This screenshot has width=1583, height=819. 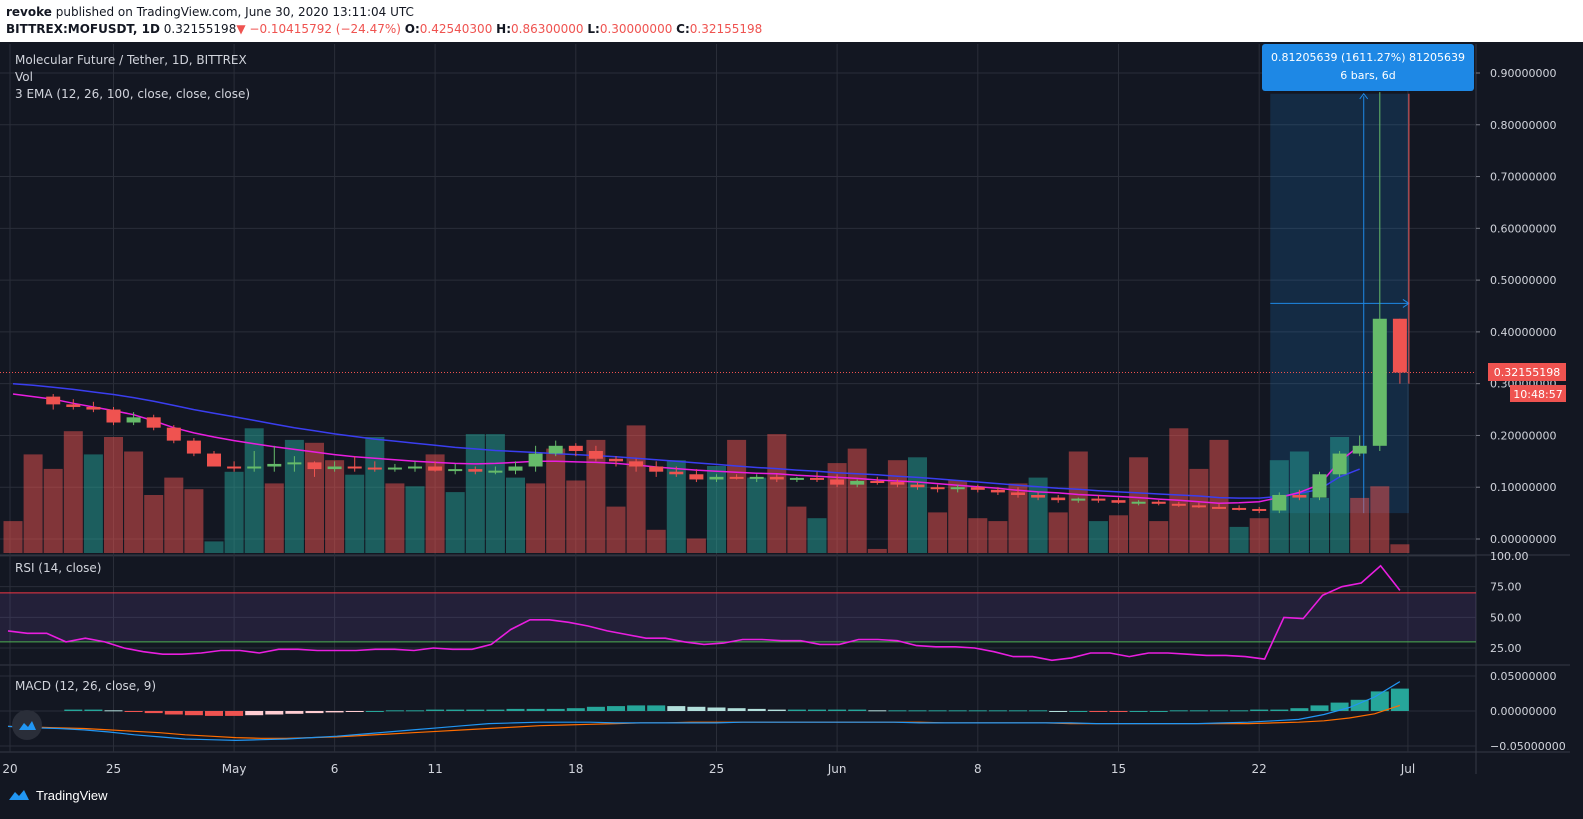 I want to click on footer-brand: TradingView, so click(x=72, y=795).